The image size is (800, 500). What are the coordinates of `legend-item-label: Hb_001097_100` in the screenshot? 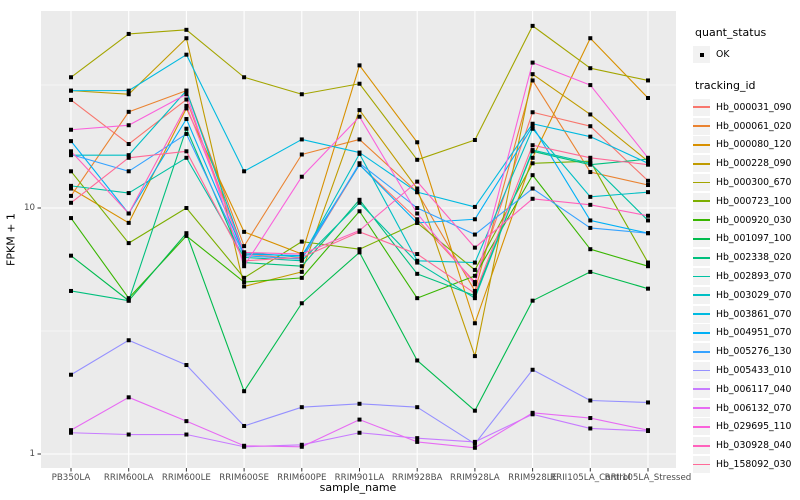 It's located at (754, 239).